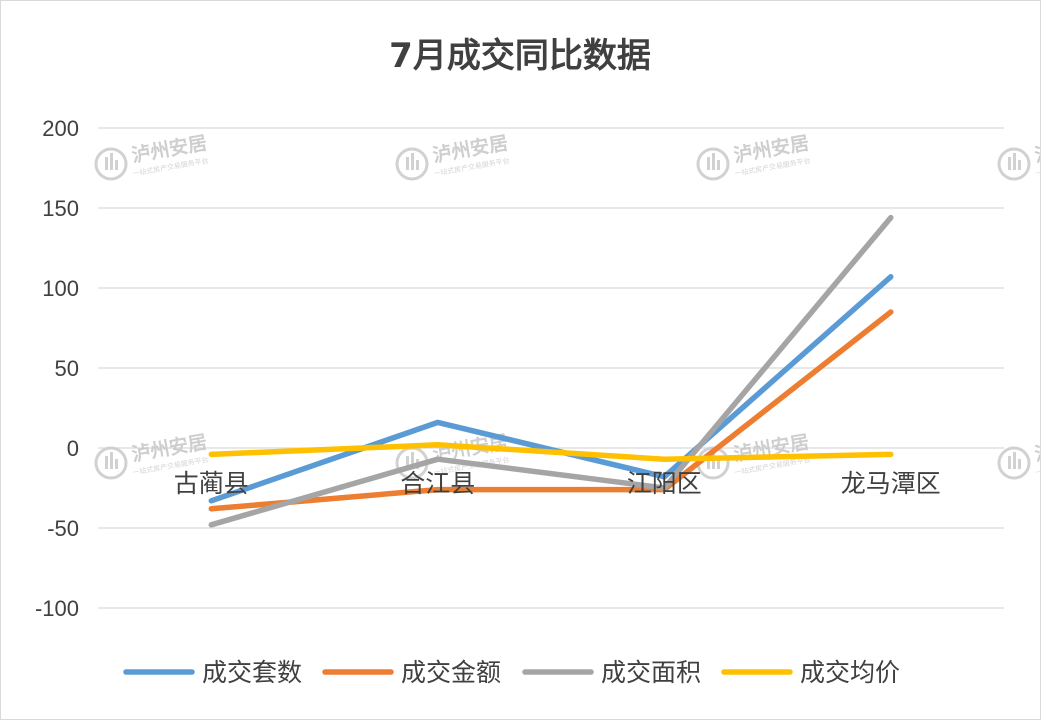 The height and width of the screenshot is (720, 1041). I want to click on x-axis-categories: 古蔺县 合江县 江阳区 龙马潭区, so click(557, 483).